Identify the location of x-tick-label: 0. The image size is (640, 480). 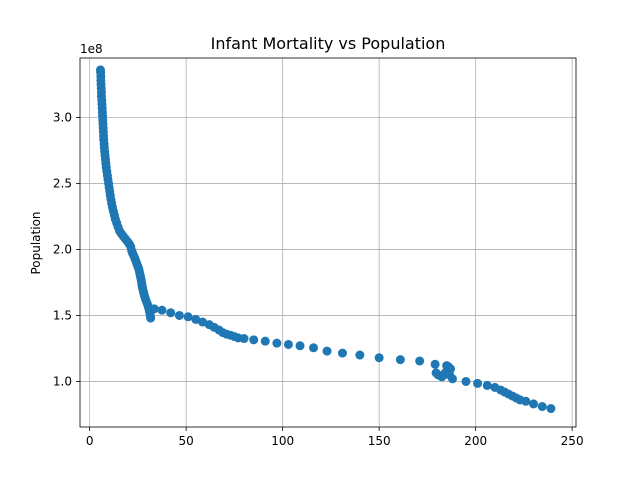
(90, 441).